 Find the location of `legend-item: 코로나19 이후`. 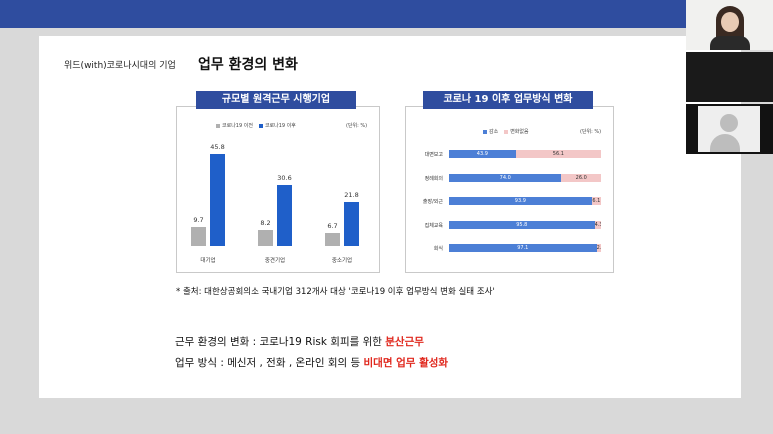

legend-item: 코로나19 이후 is located at coordinates (277, 126).